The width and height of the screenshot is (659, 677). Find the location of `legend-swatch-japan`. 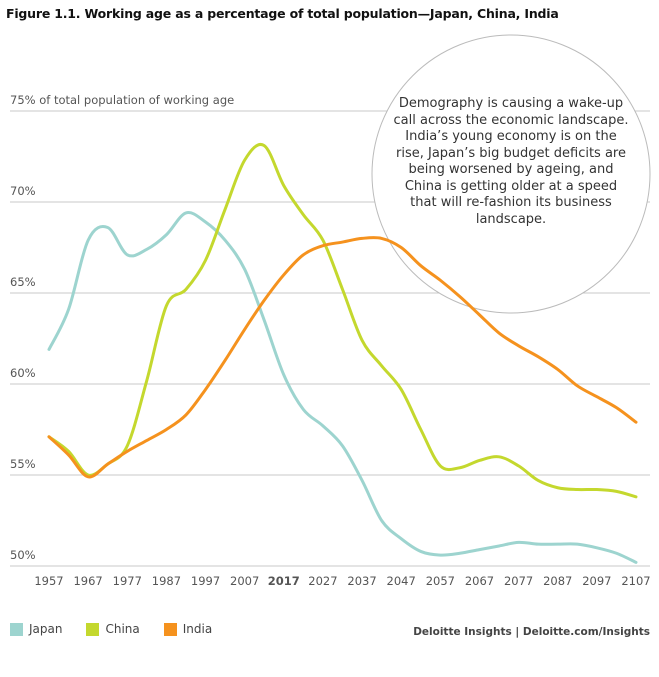

legend-swatch-japan is located at coordinates (16, 629).